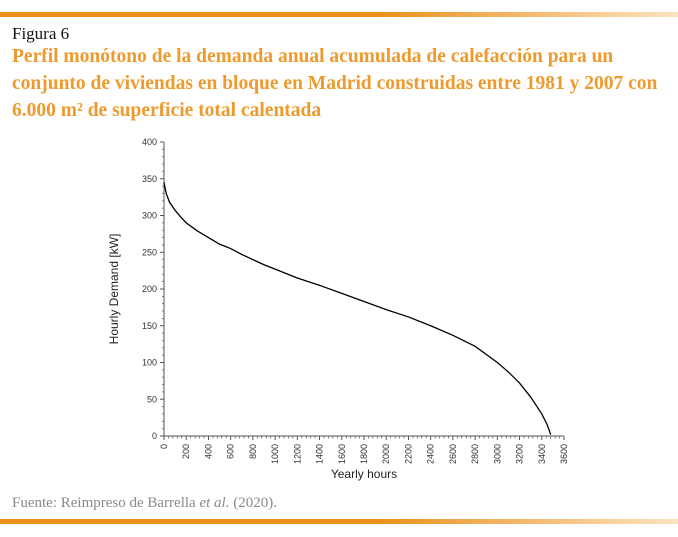 This screenshot has height=537, width=678. What do you see at coordinates (164, 446) in the screenshot?
I see `x-tick-label: 0` at bounding box center [164, 446].